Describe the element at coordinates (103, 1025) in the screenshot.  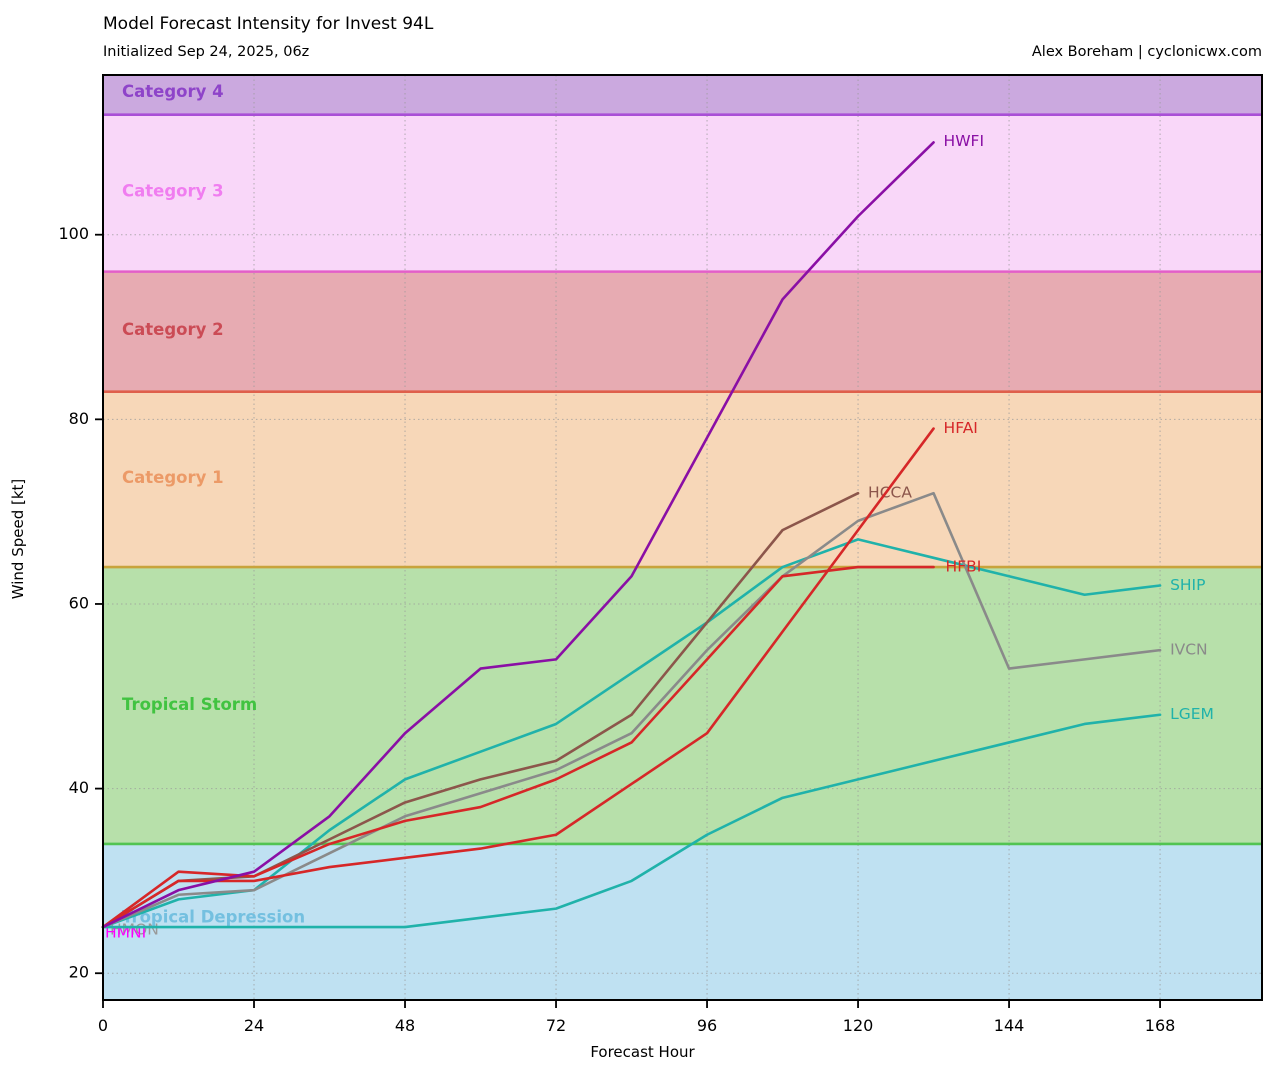
I see `x-tick-label-0: 0` at that location.